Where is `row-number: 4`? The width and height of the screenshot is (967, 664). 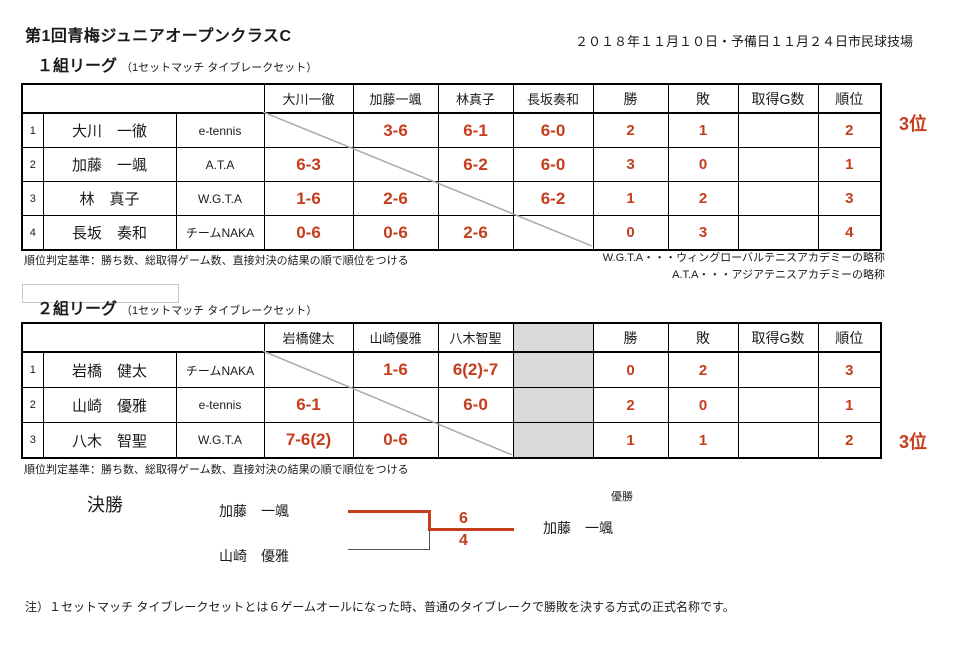
row-number: 4 is located at coordinates (32, 233).